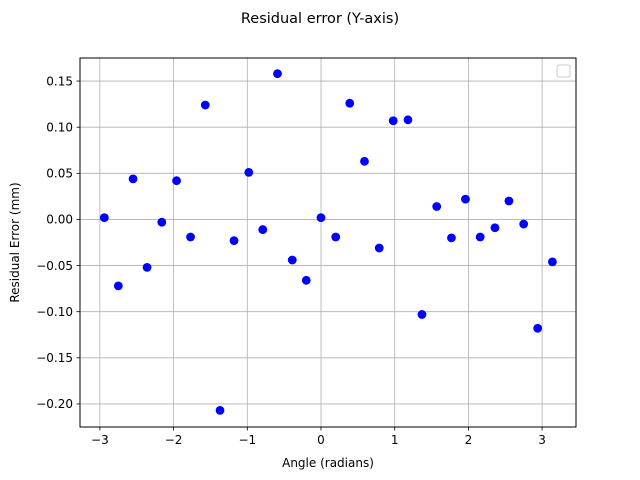  I want to click on y-tick-label: 0.10, so click(59, 127).